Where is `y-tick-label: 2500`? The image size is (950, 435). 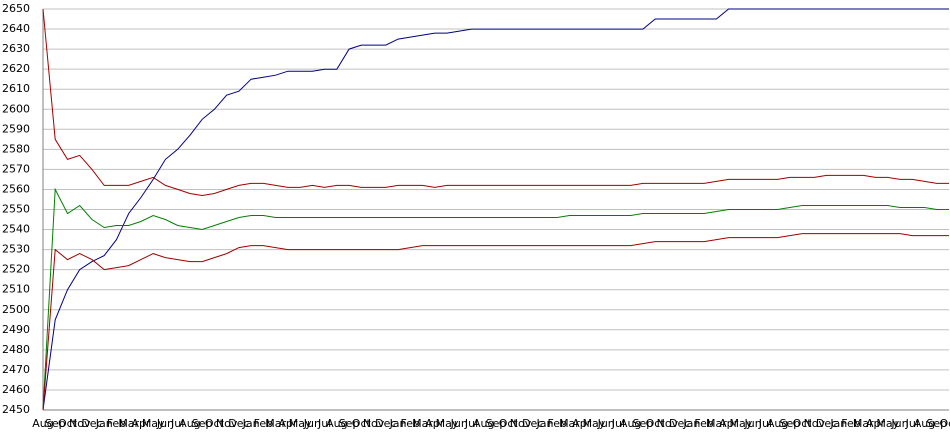
y-tick-label: 2500 is located at coordinates (16, 309).